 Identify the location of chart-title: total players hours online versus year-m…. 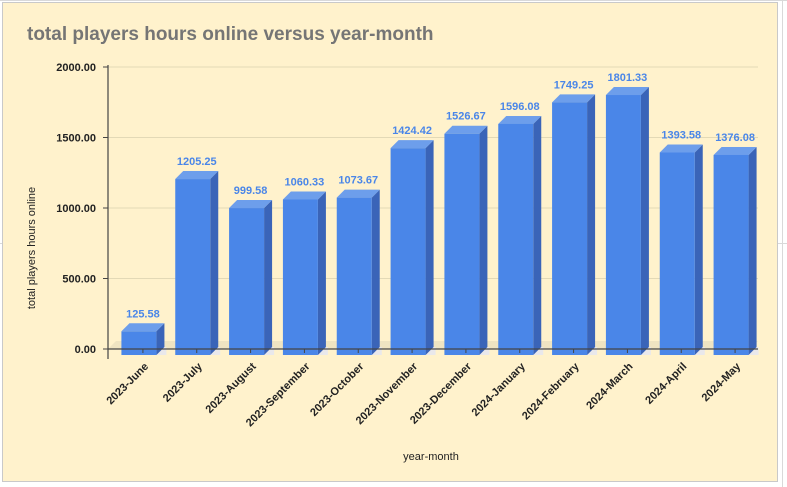
(230, 34).